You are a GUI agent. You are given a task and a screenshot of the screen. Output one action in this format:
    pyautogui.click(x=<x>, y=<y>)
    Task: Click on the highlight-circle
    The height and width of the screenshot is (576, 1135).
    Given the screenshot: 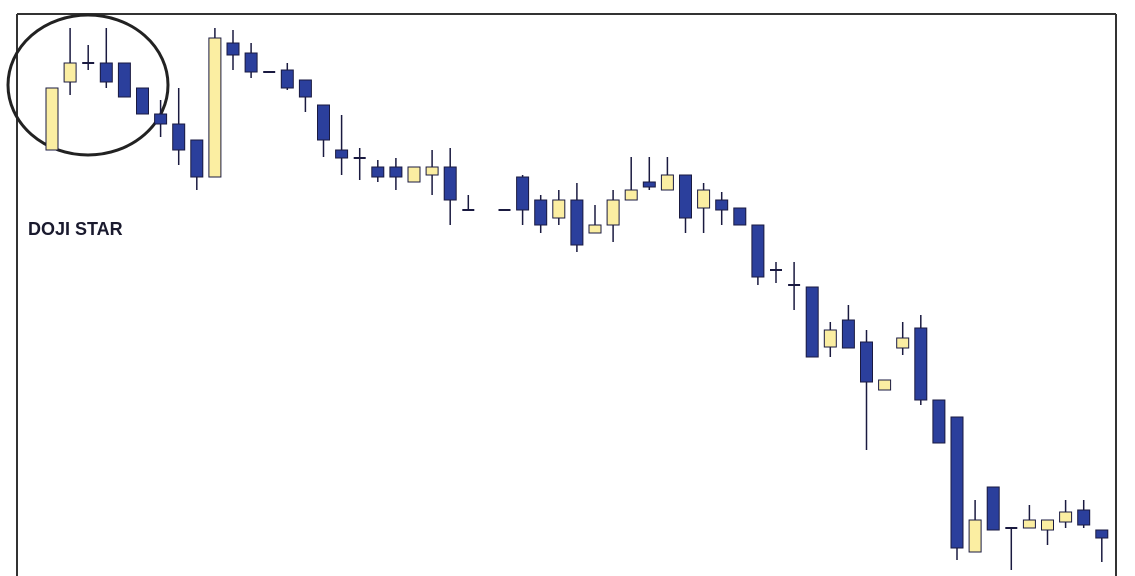 What is the action you would take?
    pyautogui.click(x=88, y=85)
    